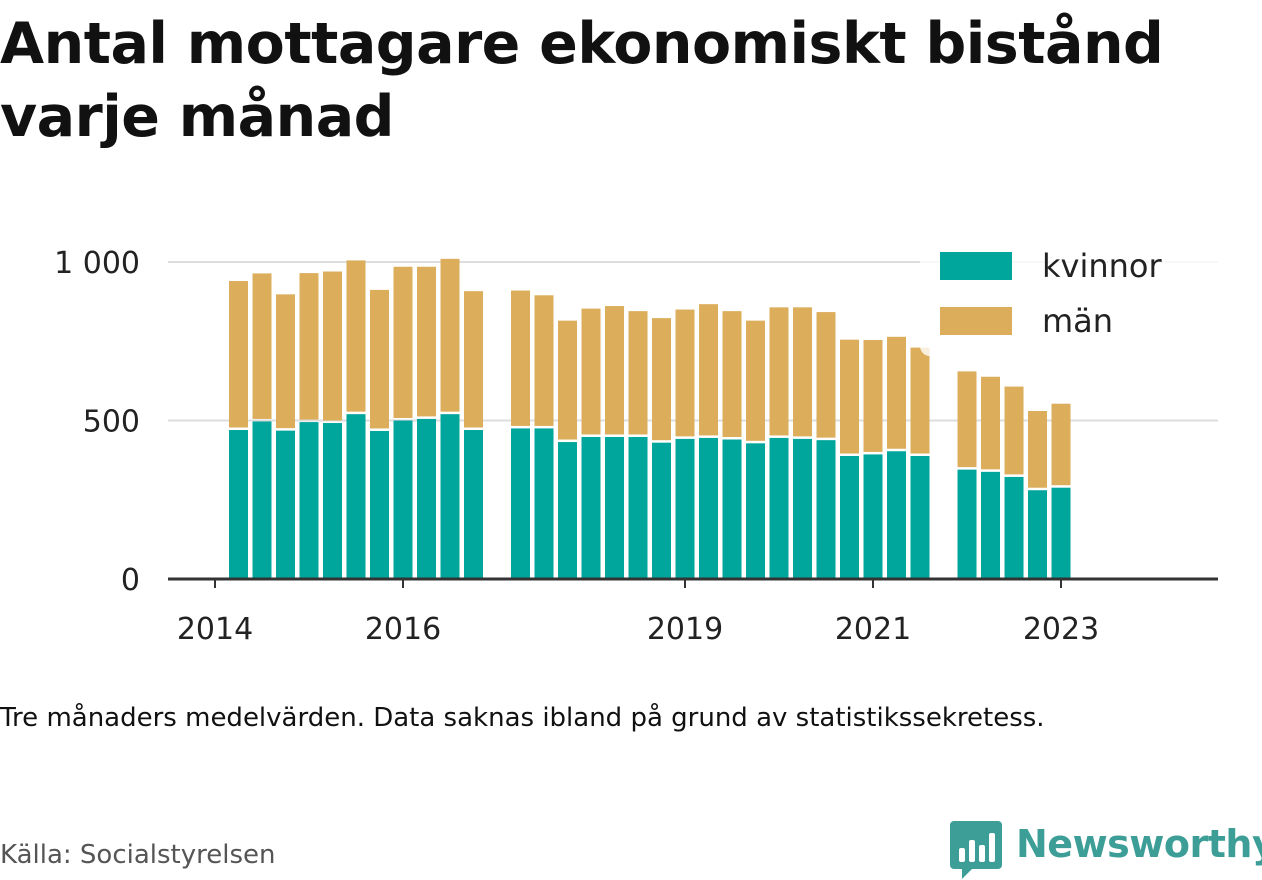 The width and height of the screenshot is (1262, 880). I want to click on x-tick-label: 2016, so click(403, 629).